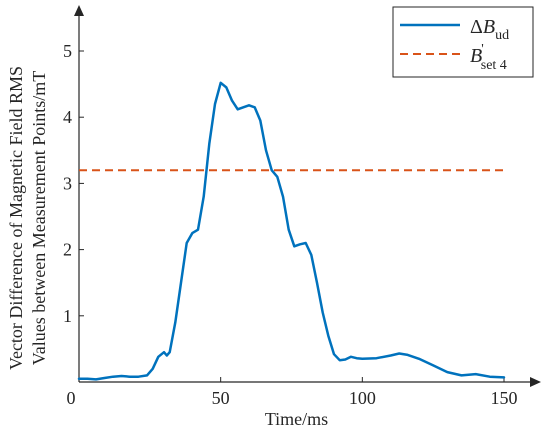 The width and height of the screenshot is (550, 438). What do you see at coordinates (16, 218) in the screenshot?
I see `y-axis-title-line: Vector Difference of Magnetic Field RMS` at bounding box center [16, 218].